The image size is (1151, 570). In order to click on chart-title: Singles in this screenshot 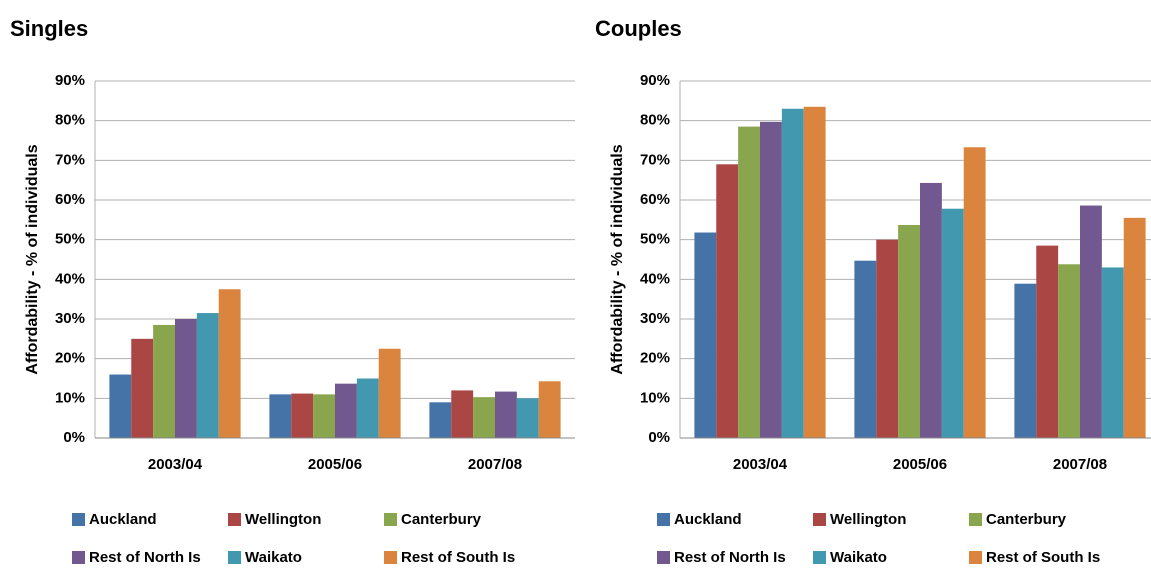, I will do `click(49, 28)`.